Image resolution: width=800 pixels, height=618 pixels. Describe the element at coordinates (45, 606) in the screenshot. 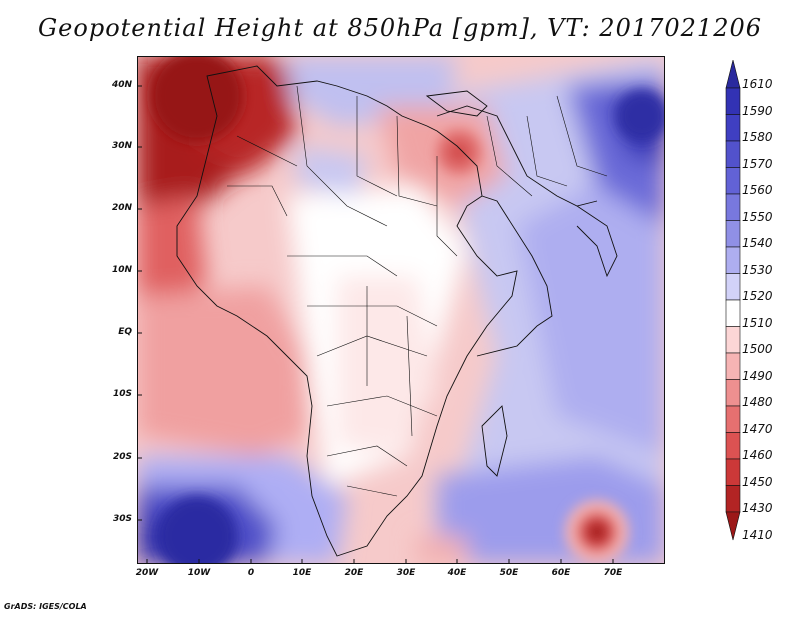

I see `grads-credit: GrADS: IGES/COLA` at that location.